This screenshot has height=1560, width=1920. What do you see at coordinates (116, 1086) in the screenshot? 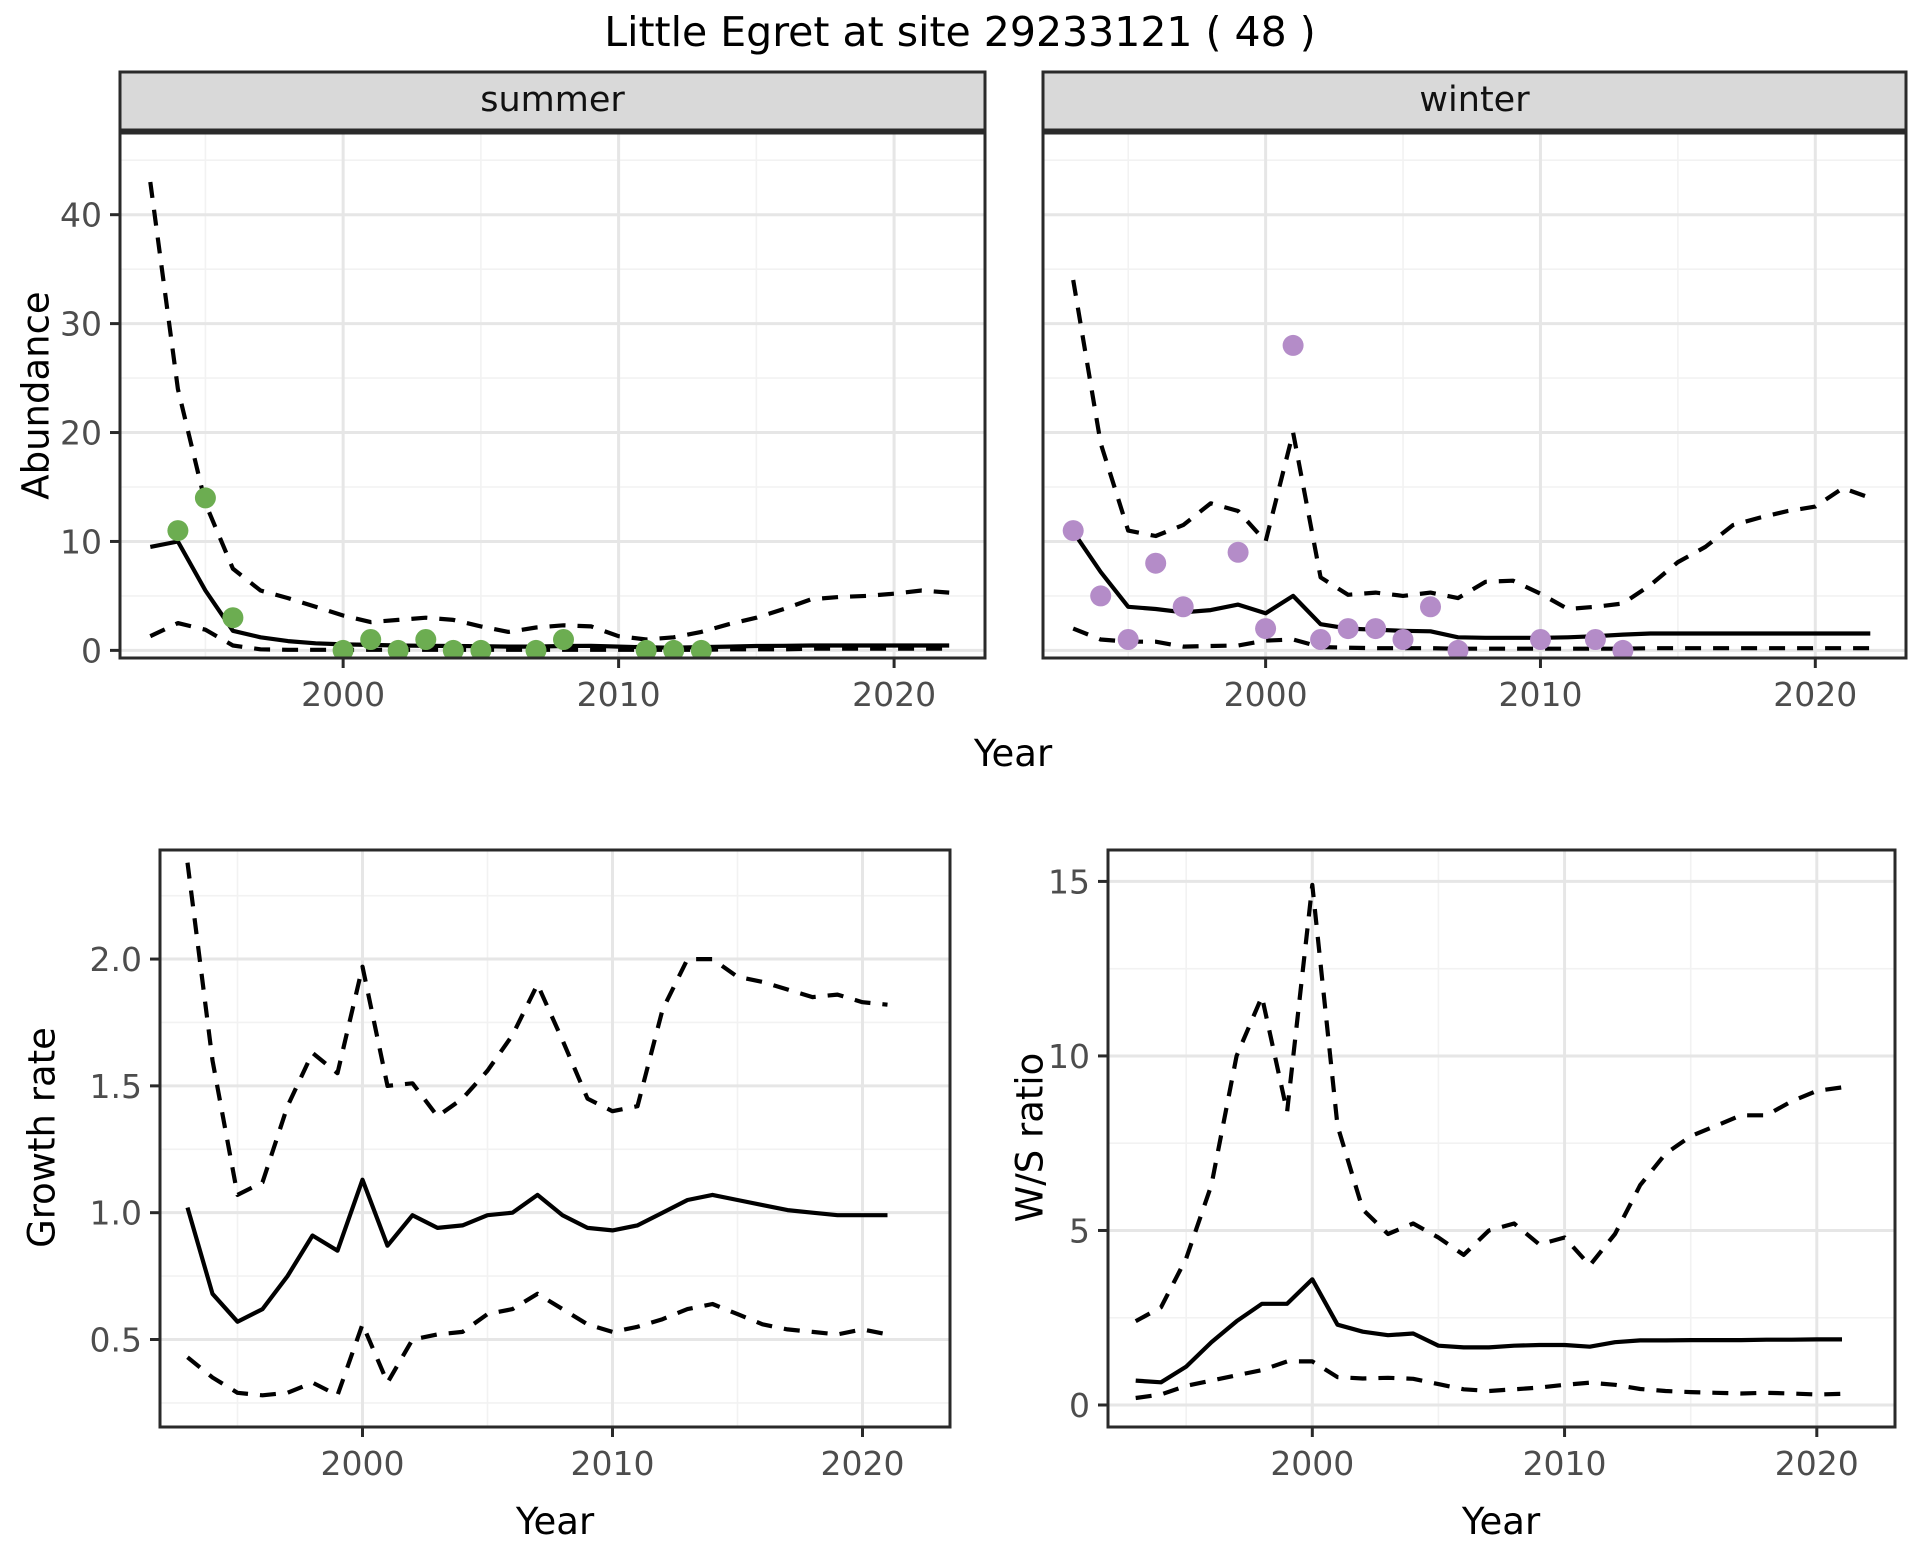
I see `y-tick-label: 1.5` at bounding box center [116, 1086].